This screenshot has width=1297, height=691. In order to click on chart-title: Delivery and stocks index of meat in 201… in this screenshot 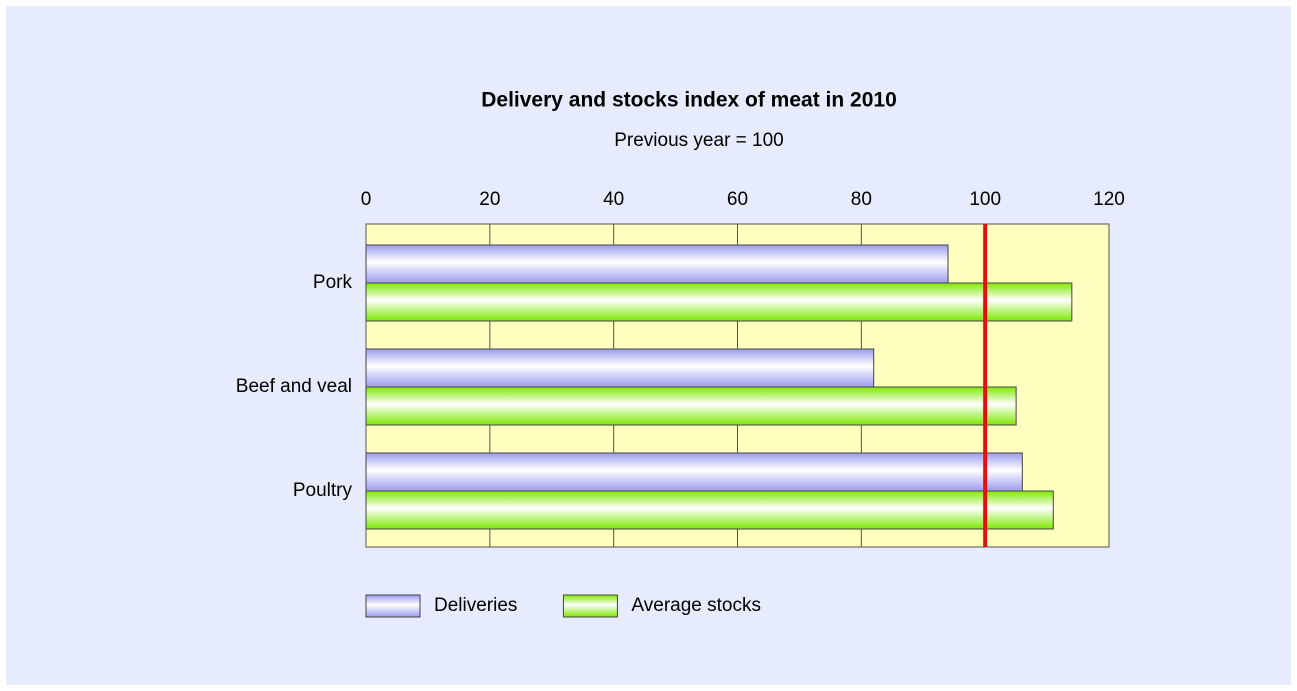, I will do `click(689, 100)`.